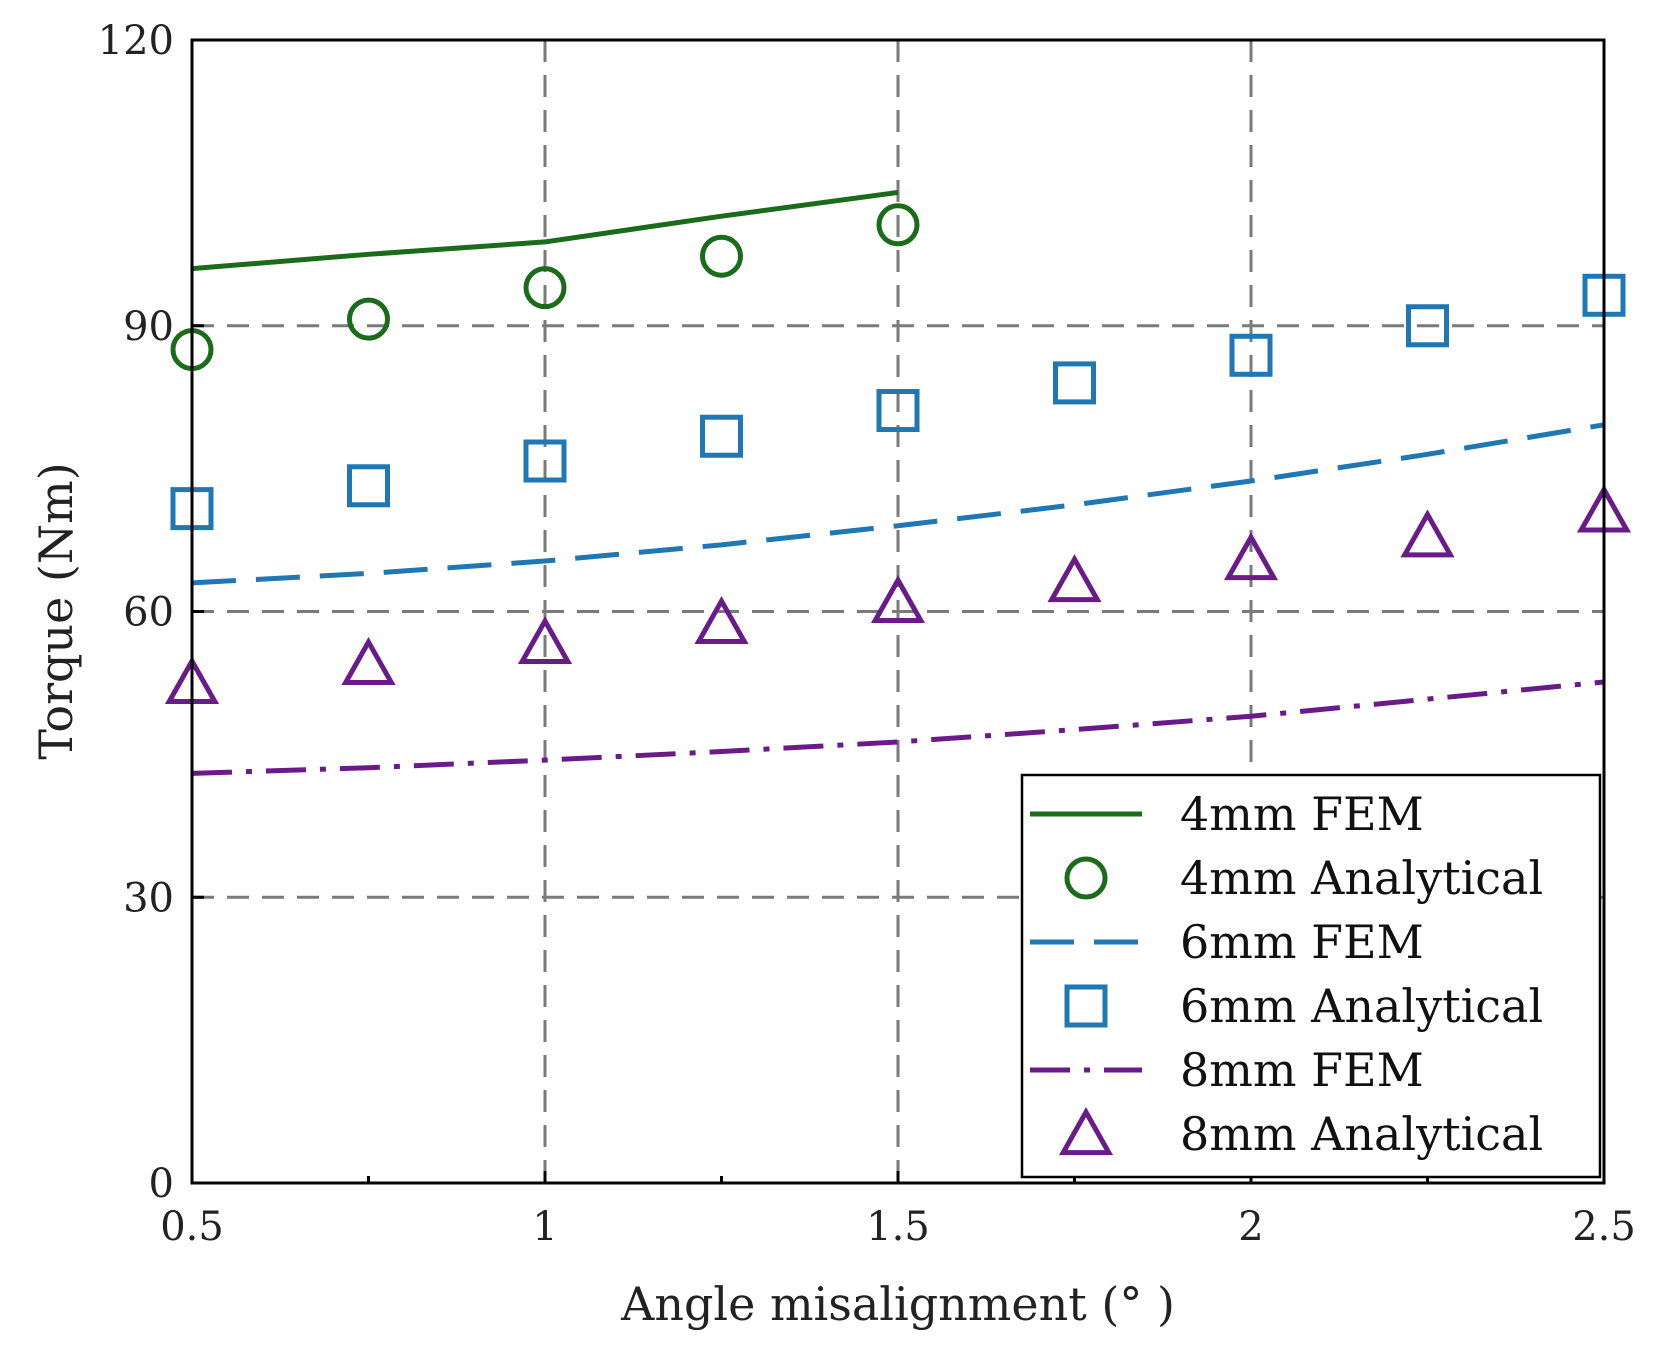  I want to click on legend-swatch-8mm-analytical, so click(1086, 1131).